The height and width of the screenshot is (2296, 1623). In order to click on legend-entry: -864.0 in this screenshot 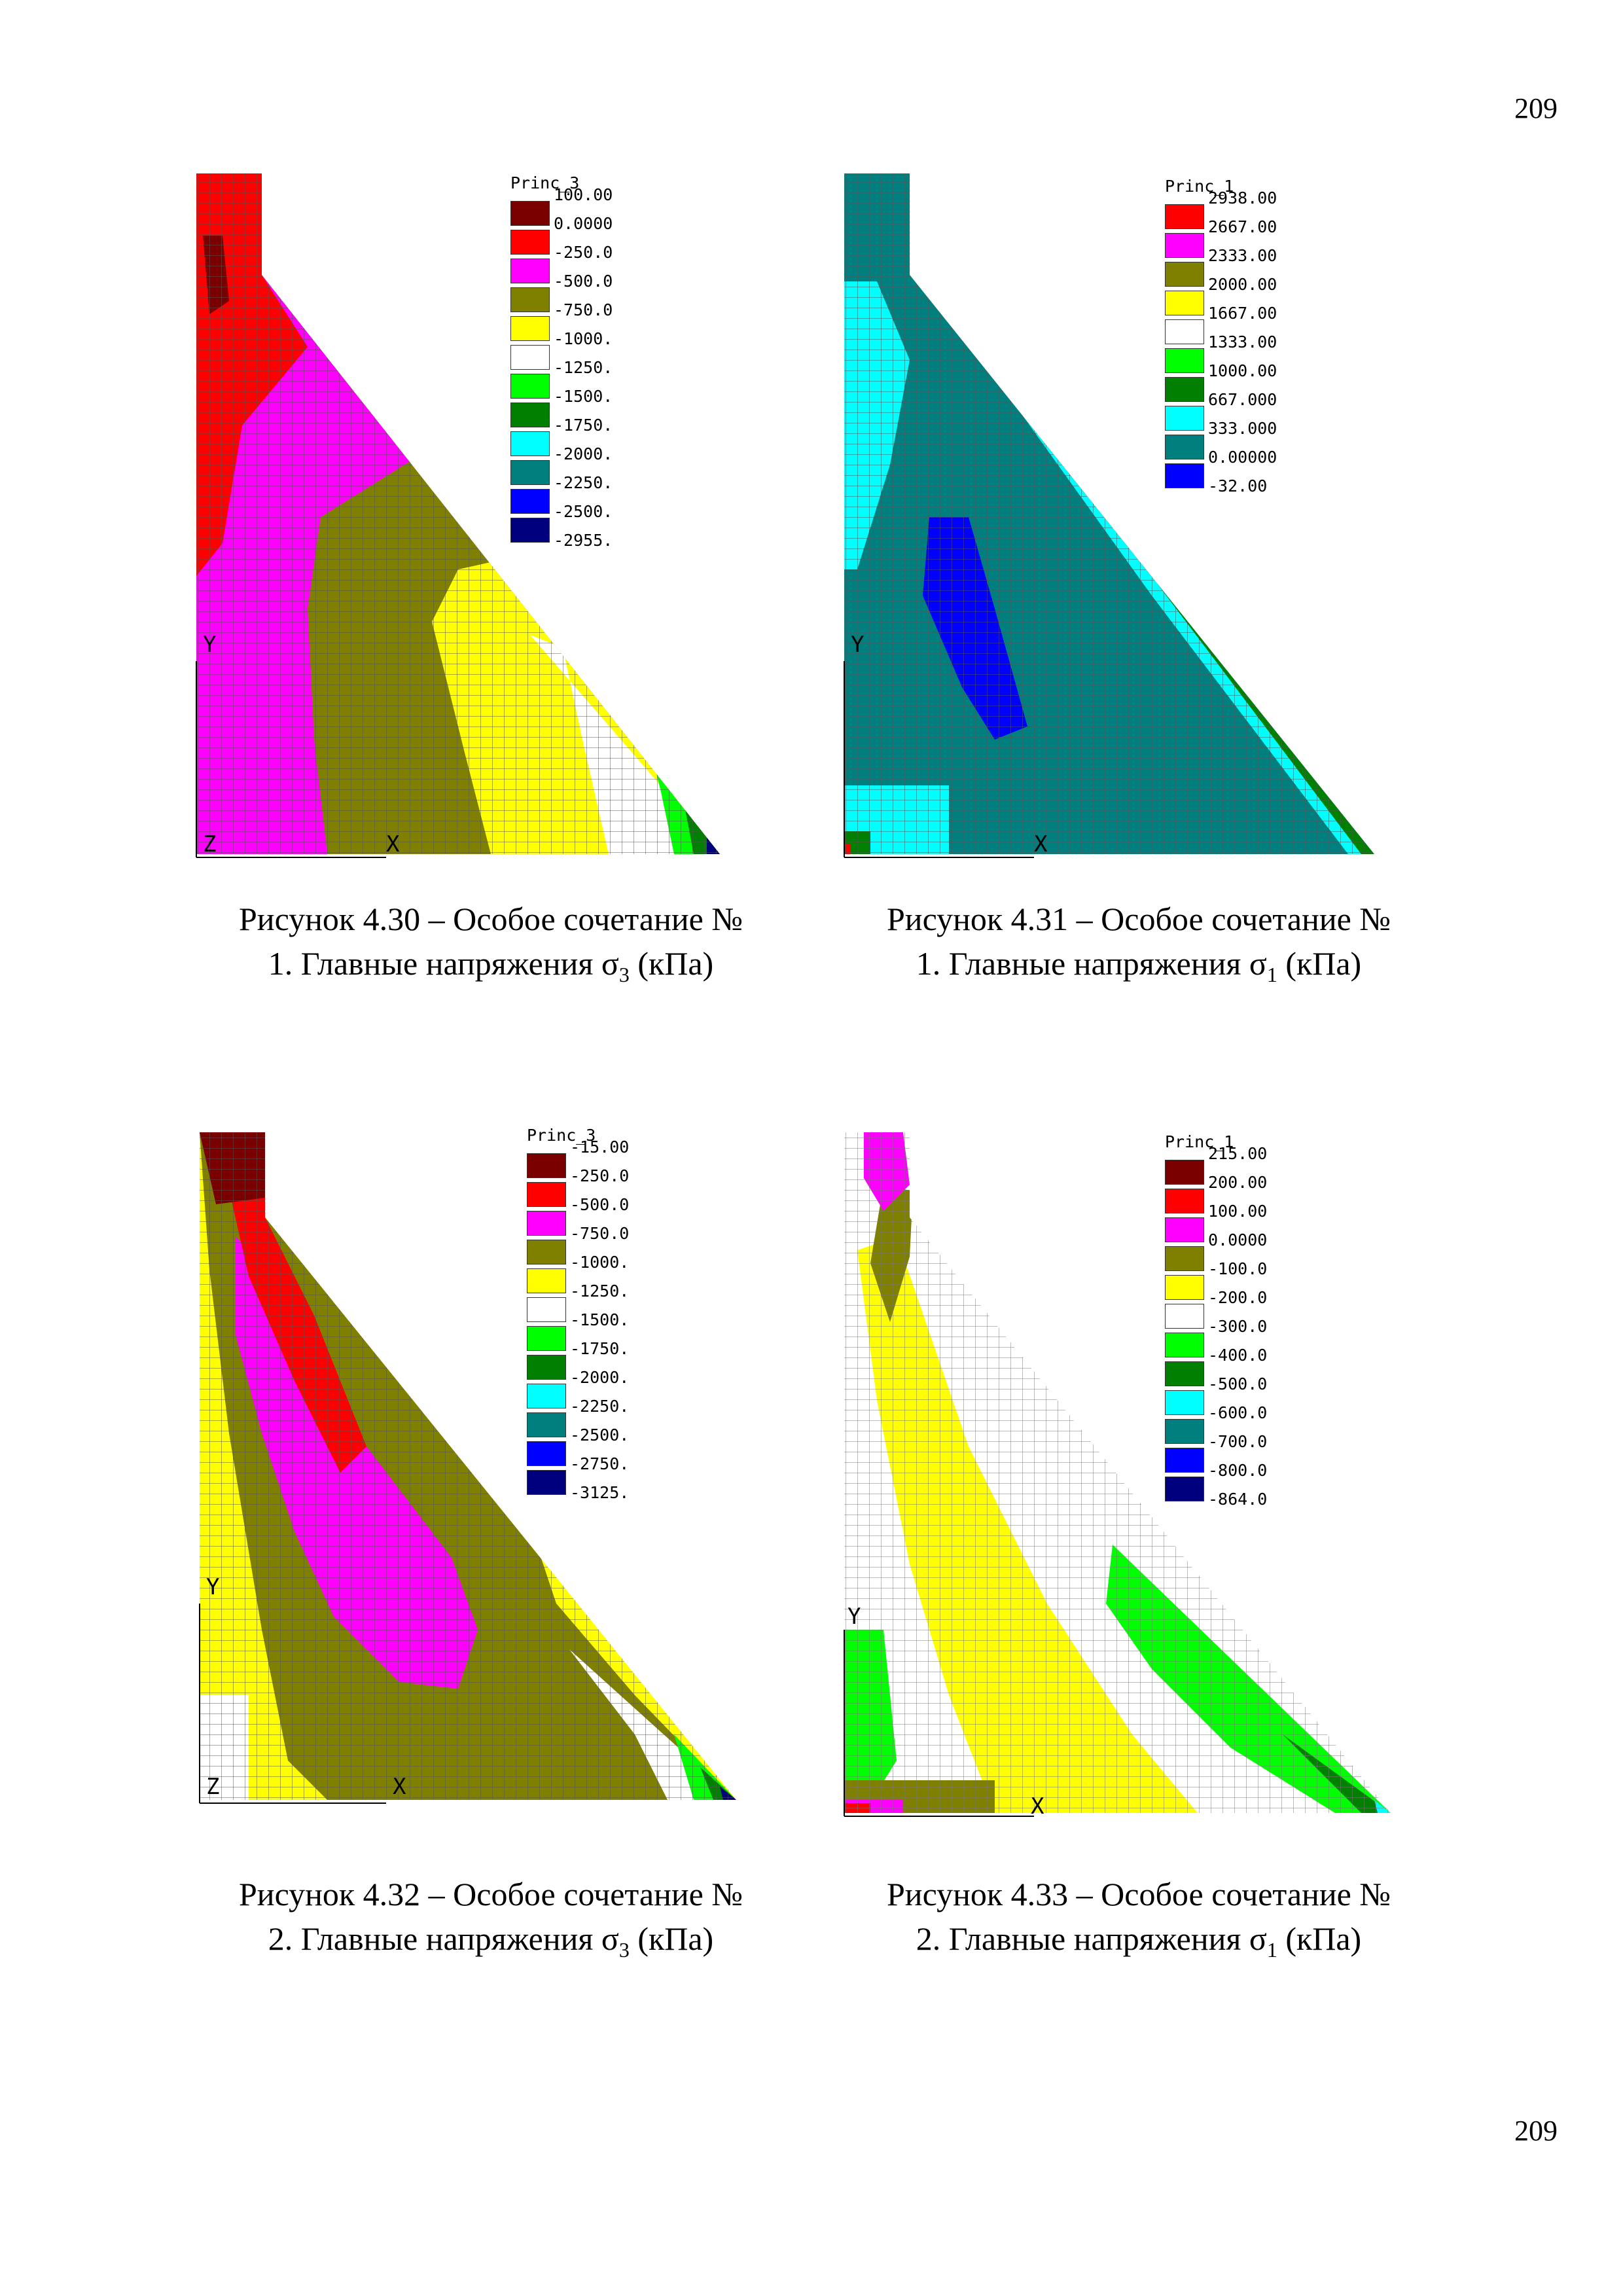, I will do `click(1216, 1504)`.